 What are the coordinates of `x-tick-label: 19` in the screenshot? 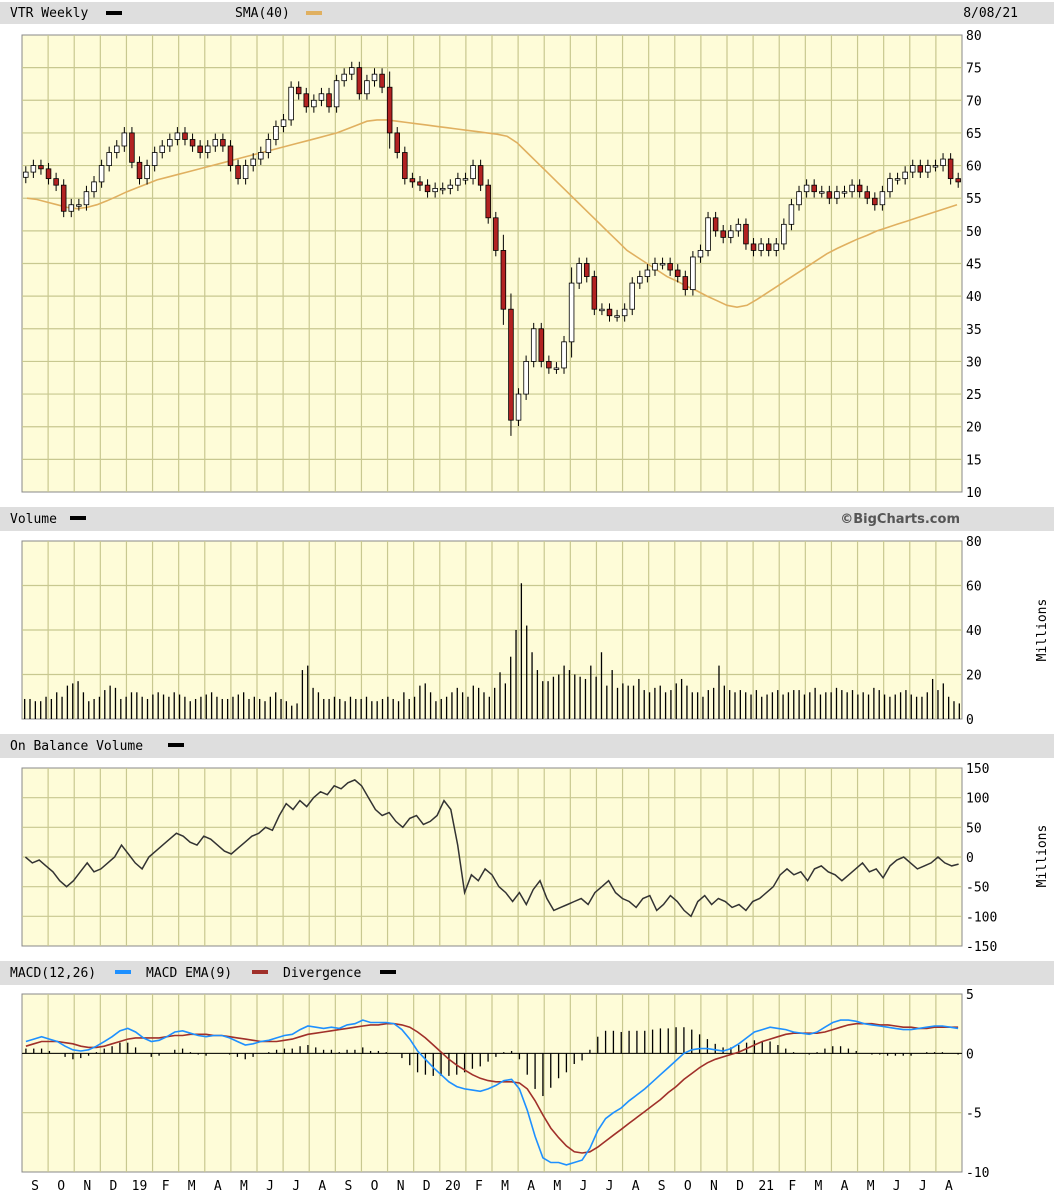 It's located at (140, 1186).